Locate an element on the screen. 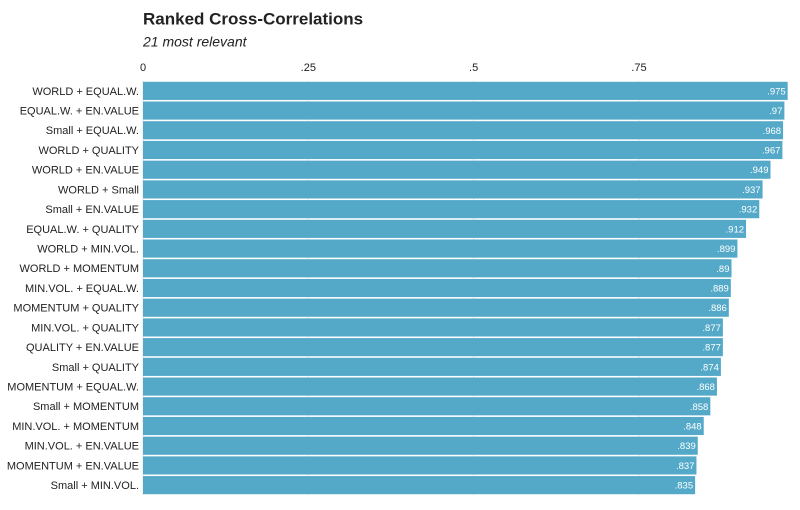 The height and width of the screenshot is (510, 800). value-label: .89 is located at coordinates (722, 269).